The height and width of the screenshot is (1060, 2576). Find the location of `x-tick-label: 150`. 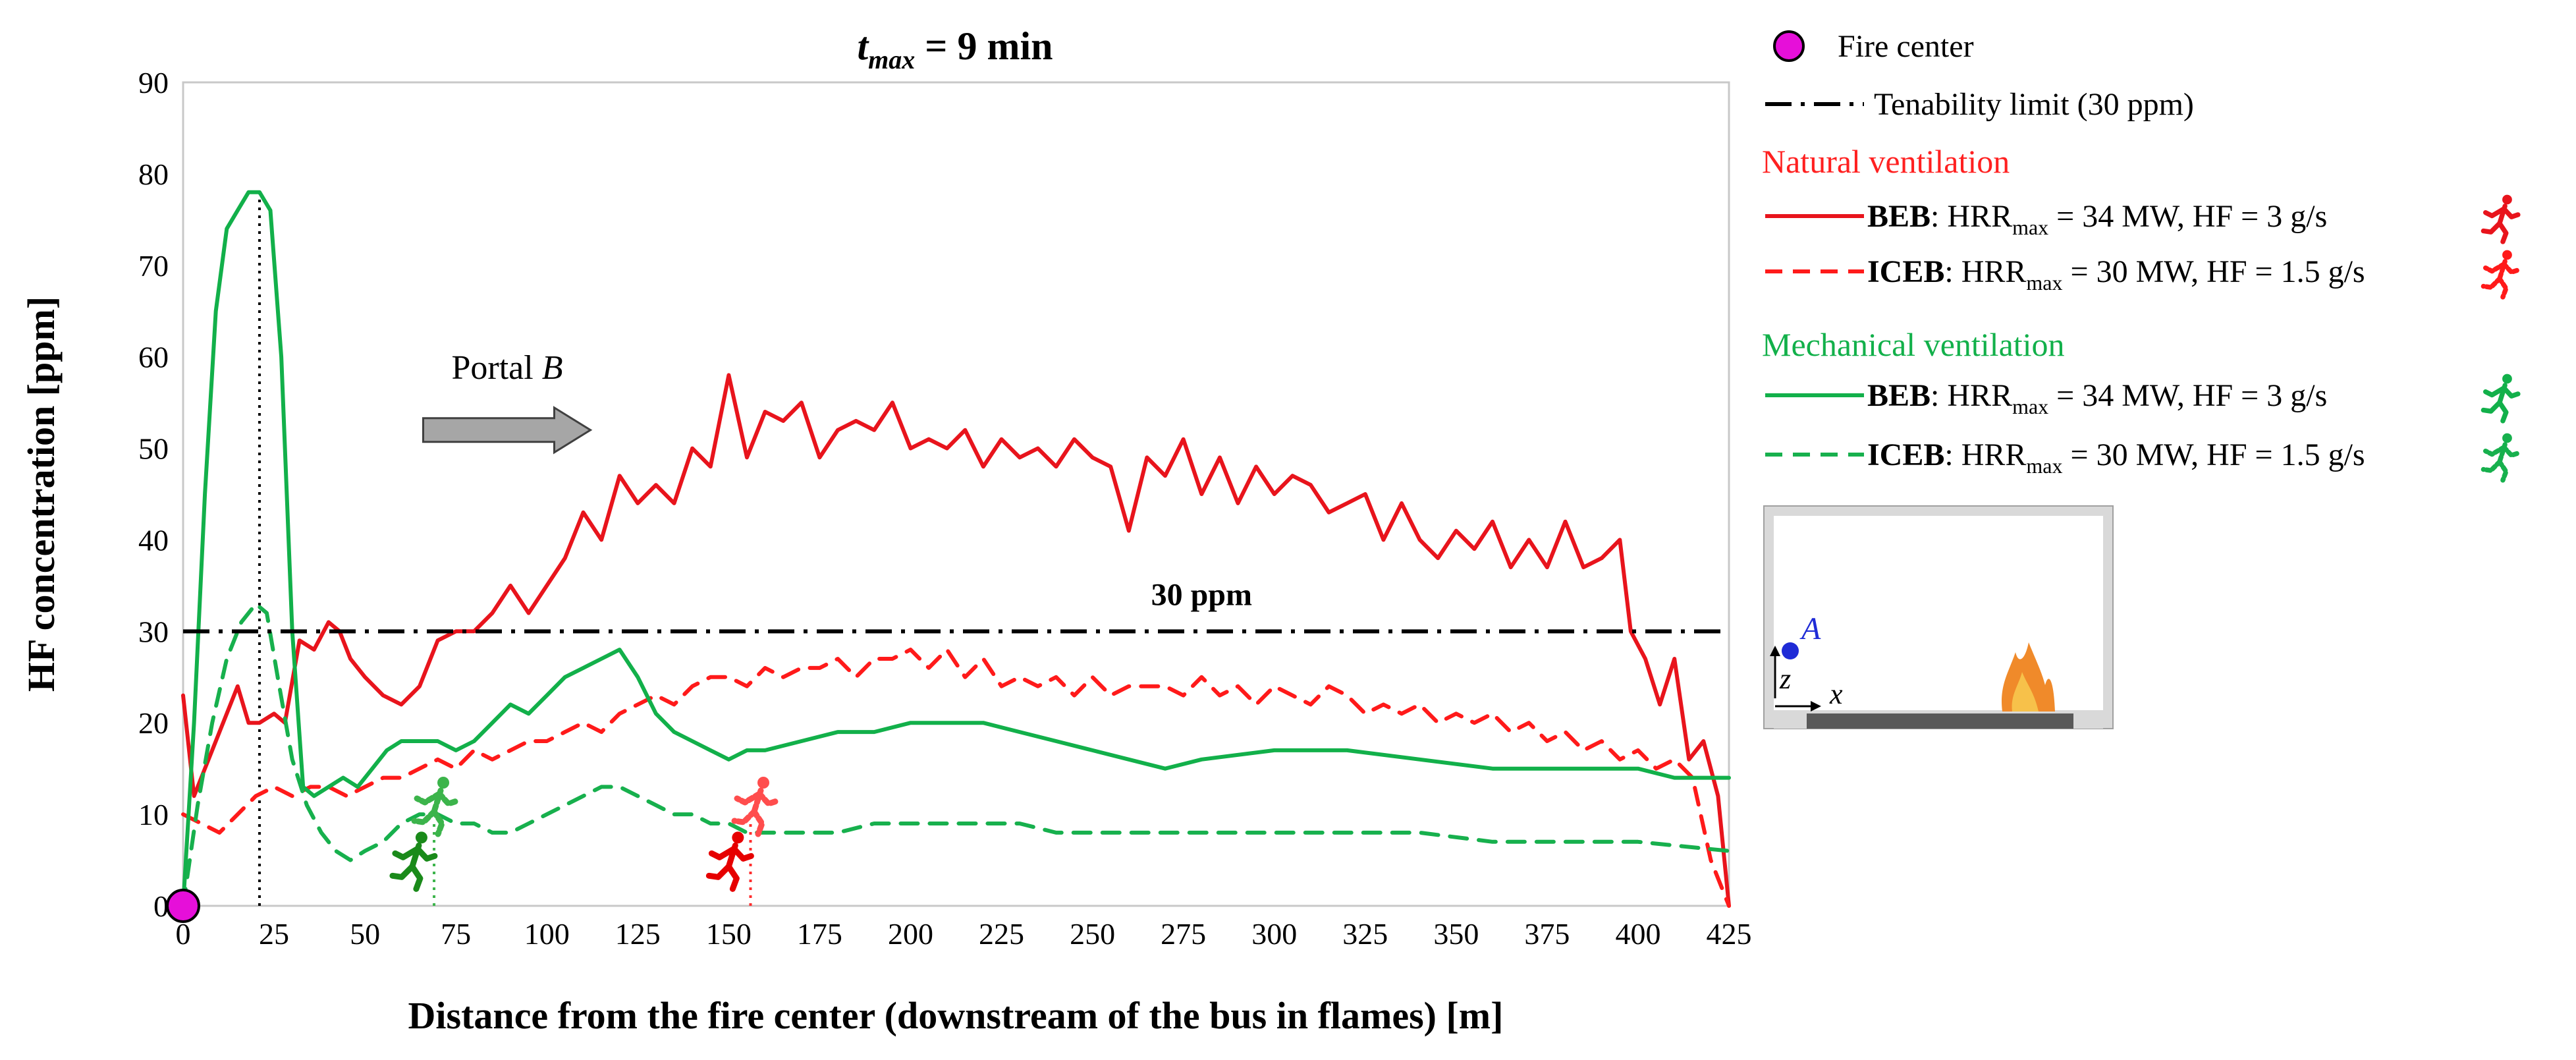

x-tick-label: 150 is located at coordinates (729, 934).